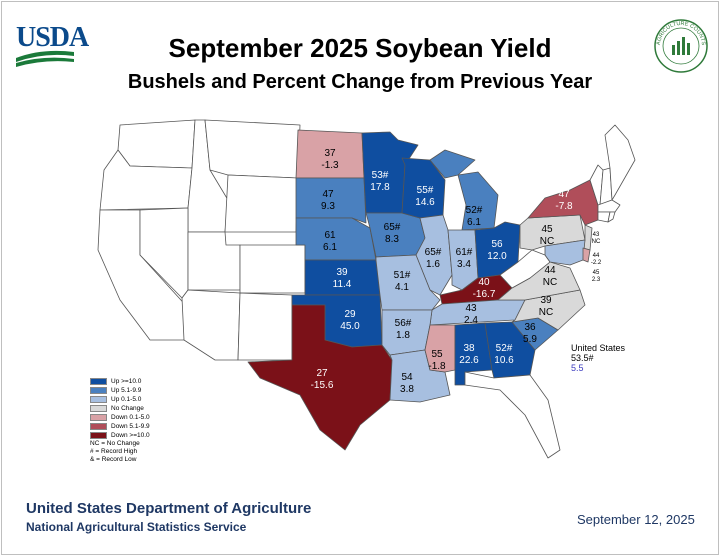  Describe the element at coordinates (464, 252) in the screenshot. I see `in-yield: 61#` at that location.